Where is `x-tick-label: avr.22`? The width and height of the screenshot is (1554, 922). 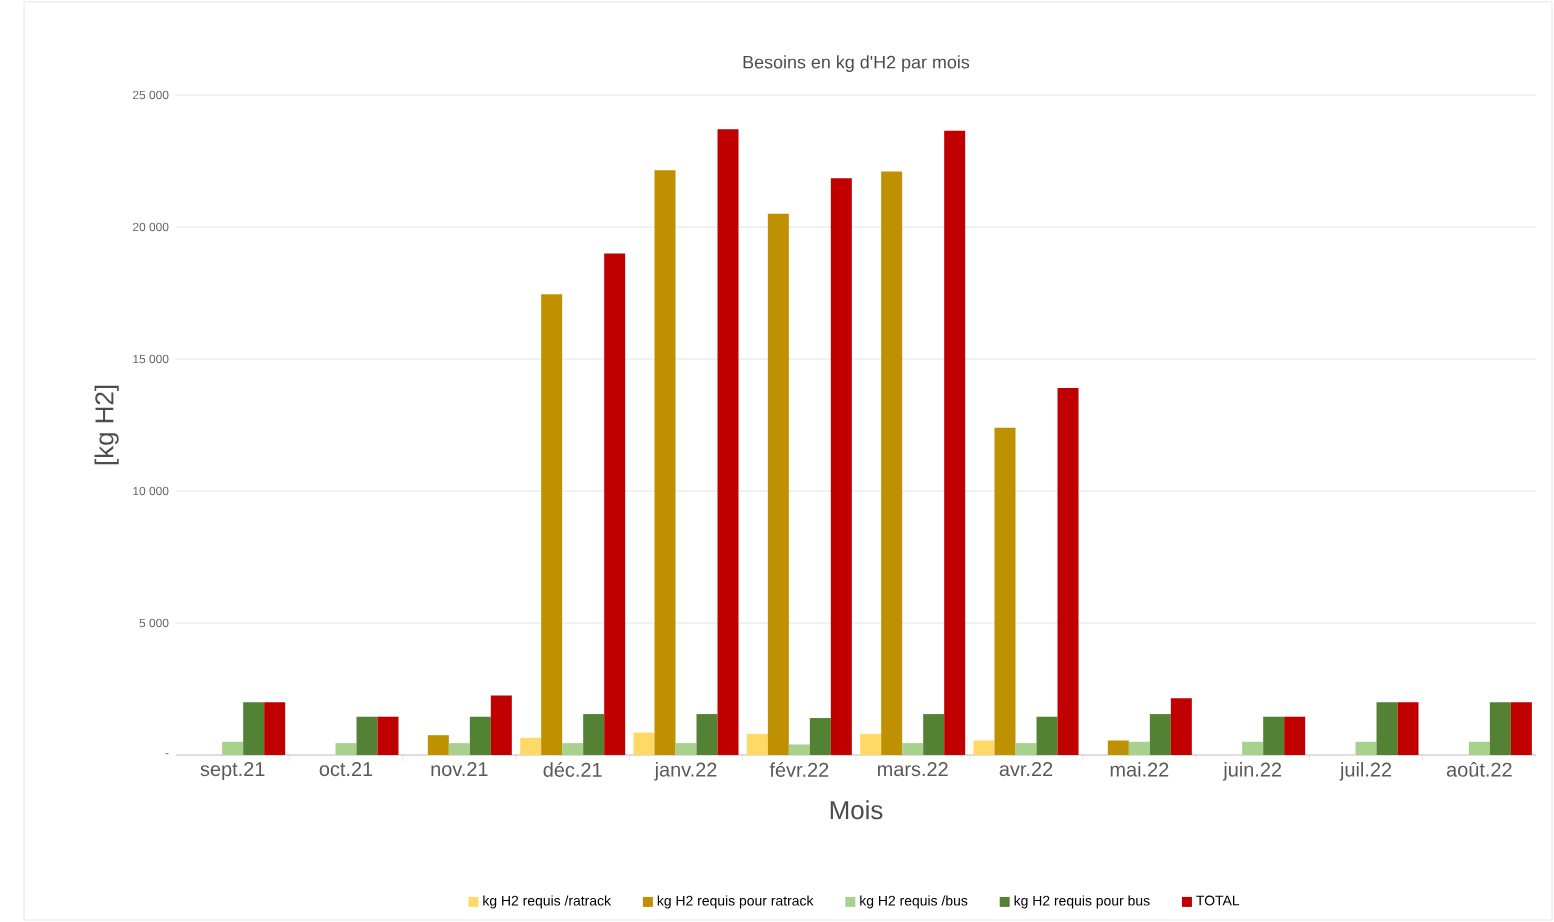
x-tick-label: avr.22 is located at coordinates (1026, 769).